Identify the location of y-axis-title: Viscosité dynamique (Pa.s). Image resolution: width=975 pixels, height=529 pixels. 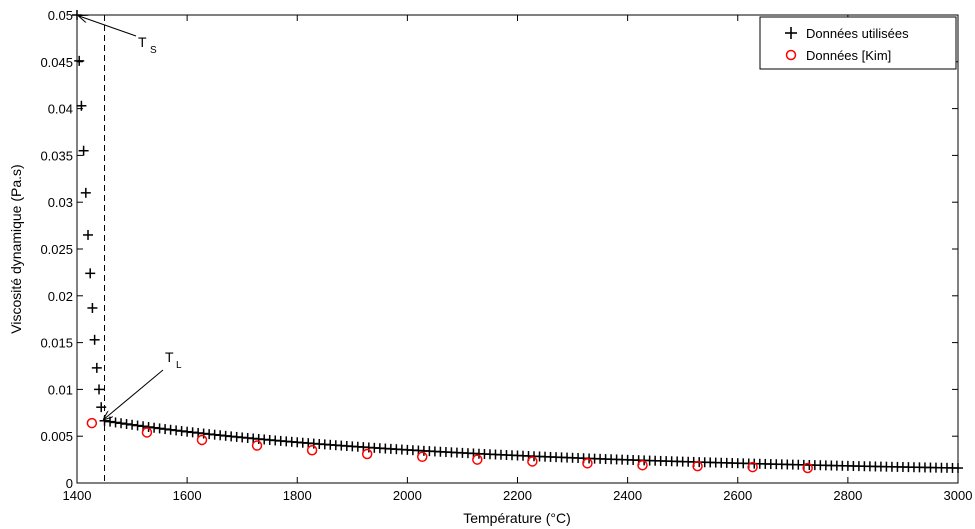
(16, 248).